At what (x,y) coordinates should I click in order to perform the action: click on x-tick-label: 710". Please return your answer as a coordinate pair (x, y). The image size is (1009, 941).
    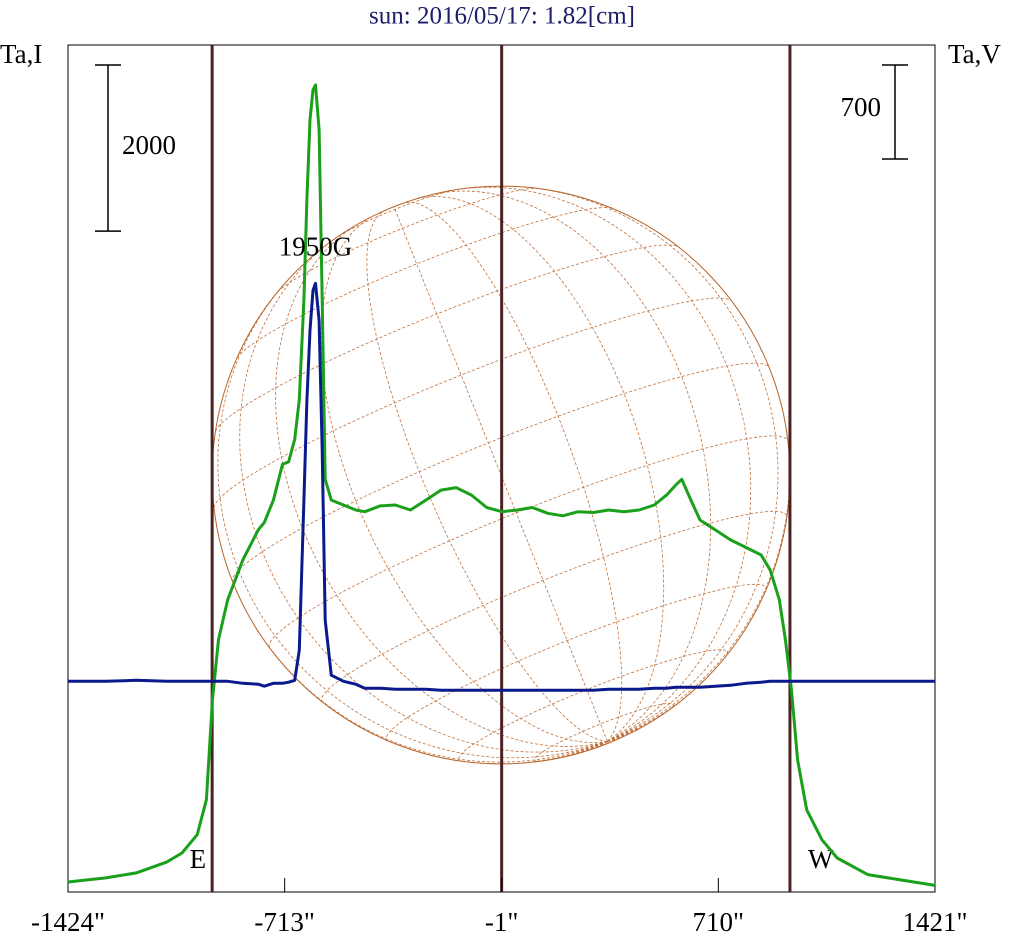
    Looking at the image, I should click on (719, 922).